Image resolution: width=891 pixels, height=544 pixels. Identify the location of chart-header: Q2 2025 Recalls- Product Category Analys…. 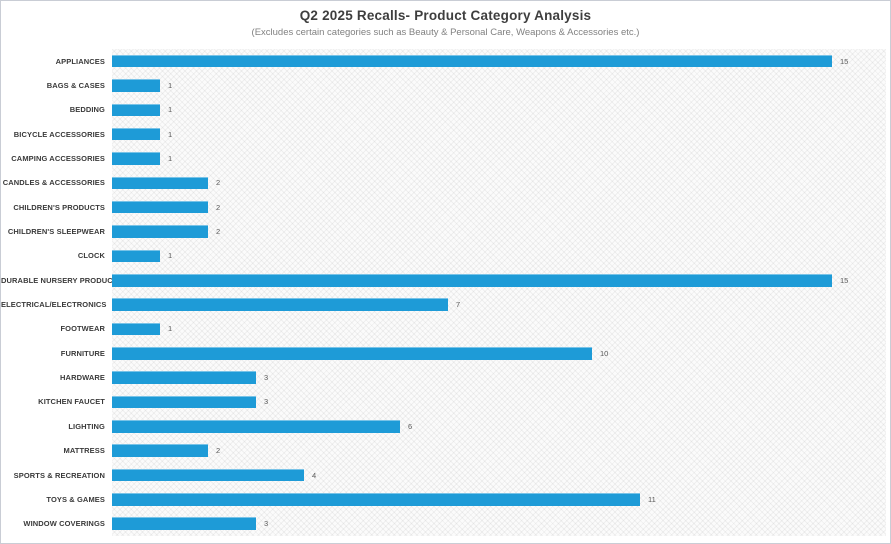
(445, 23).